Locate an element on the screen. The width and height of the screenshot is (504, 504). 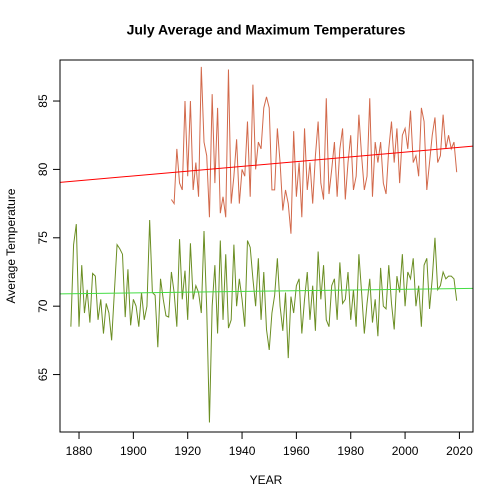
y-tick-label: 80 is located at coordinates (43, 169).